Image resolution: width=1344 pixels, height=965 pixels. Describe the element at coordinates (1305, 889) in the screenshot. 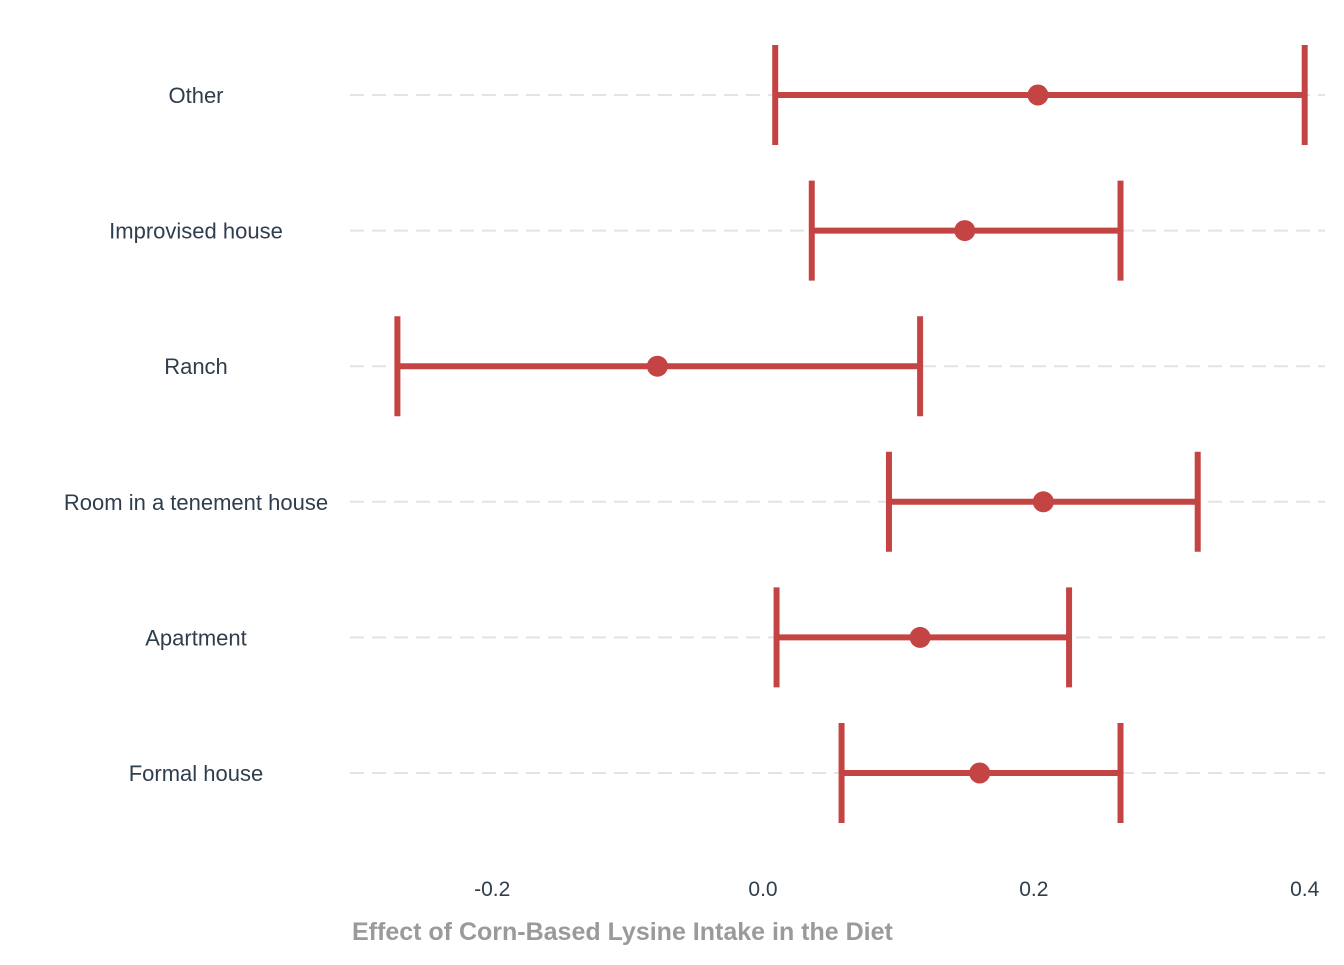

I see `x-tick-label: 0.4` at that location.